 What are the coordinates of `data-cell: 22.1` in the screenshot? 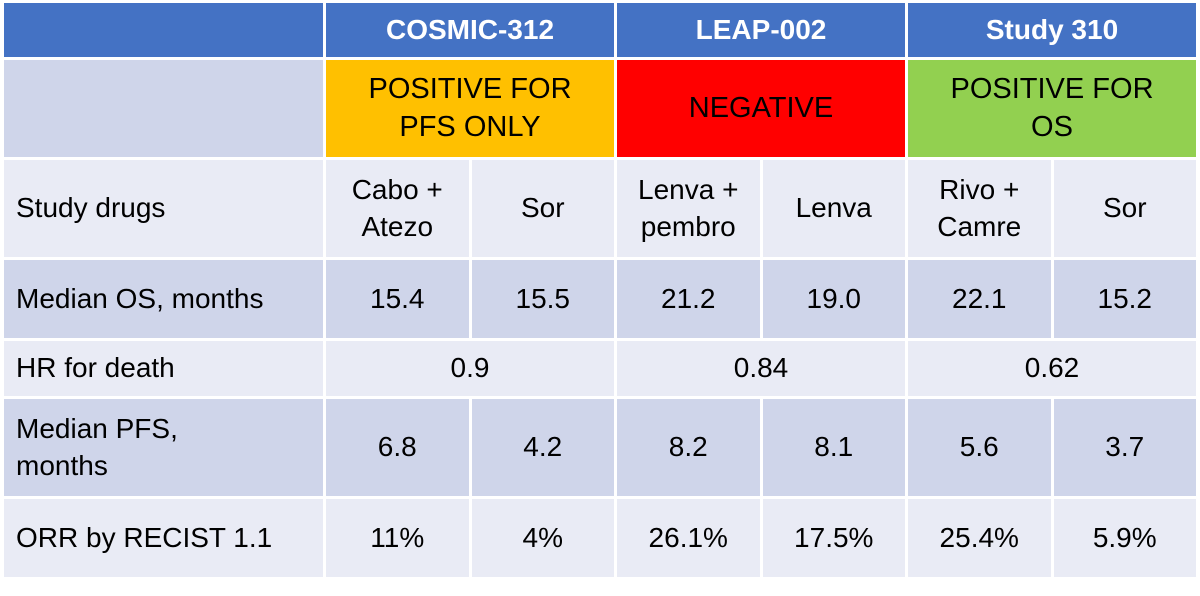 It's located at (979, 299).